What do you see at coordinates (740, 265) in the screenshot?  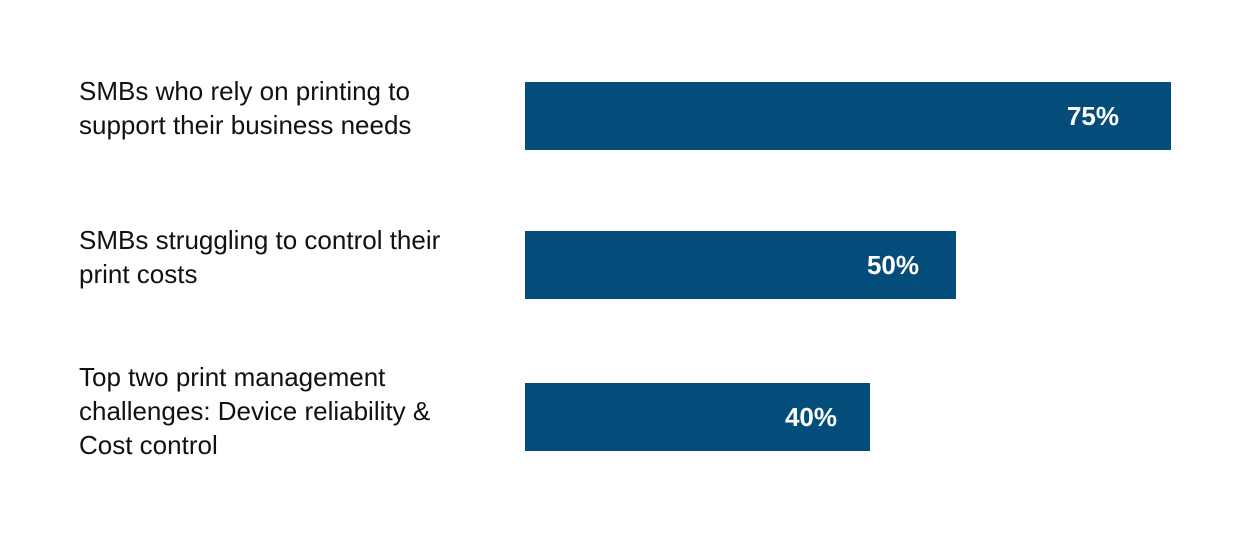 I see `bar: 50%` at bounding box center [740, 265].